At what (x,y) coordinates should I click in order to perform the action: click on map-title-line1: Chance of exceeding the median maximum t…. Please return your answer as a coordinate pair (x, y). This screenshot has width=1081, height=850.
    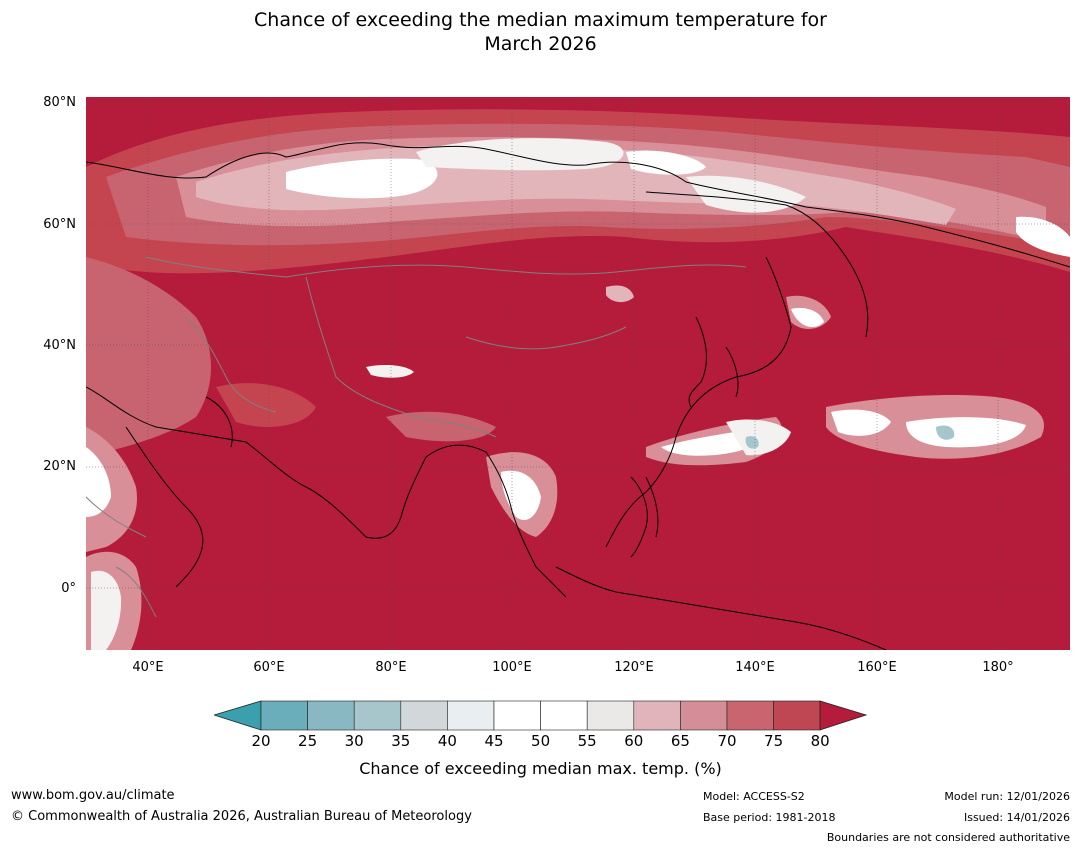
    Looking at the image, I should click on (540, 20).